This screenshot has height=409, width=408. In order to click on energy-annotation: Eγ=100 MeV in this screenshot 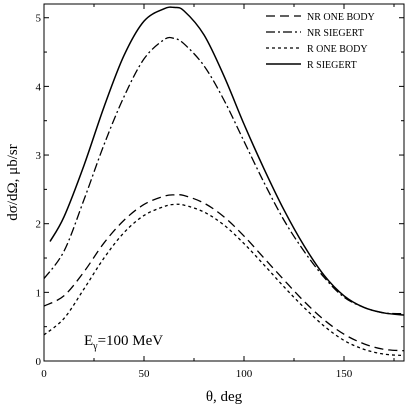, I will do `click(123, 342)`.